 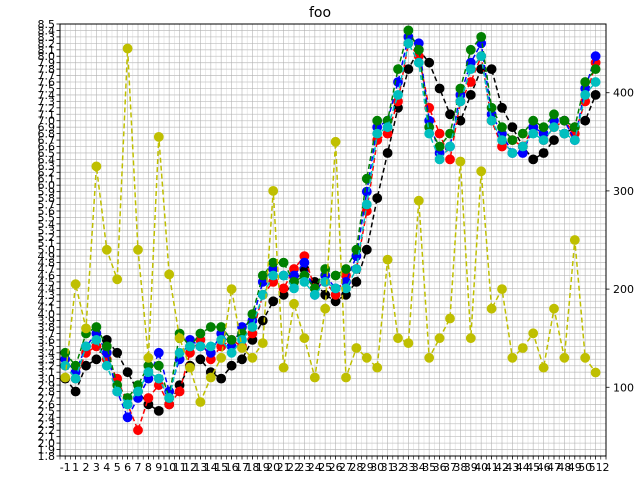 What do you see at coordinates (585, 467) in the screenshot?
I see `x-tick-label: 50` at bounding box center [585, 467].